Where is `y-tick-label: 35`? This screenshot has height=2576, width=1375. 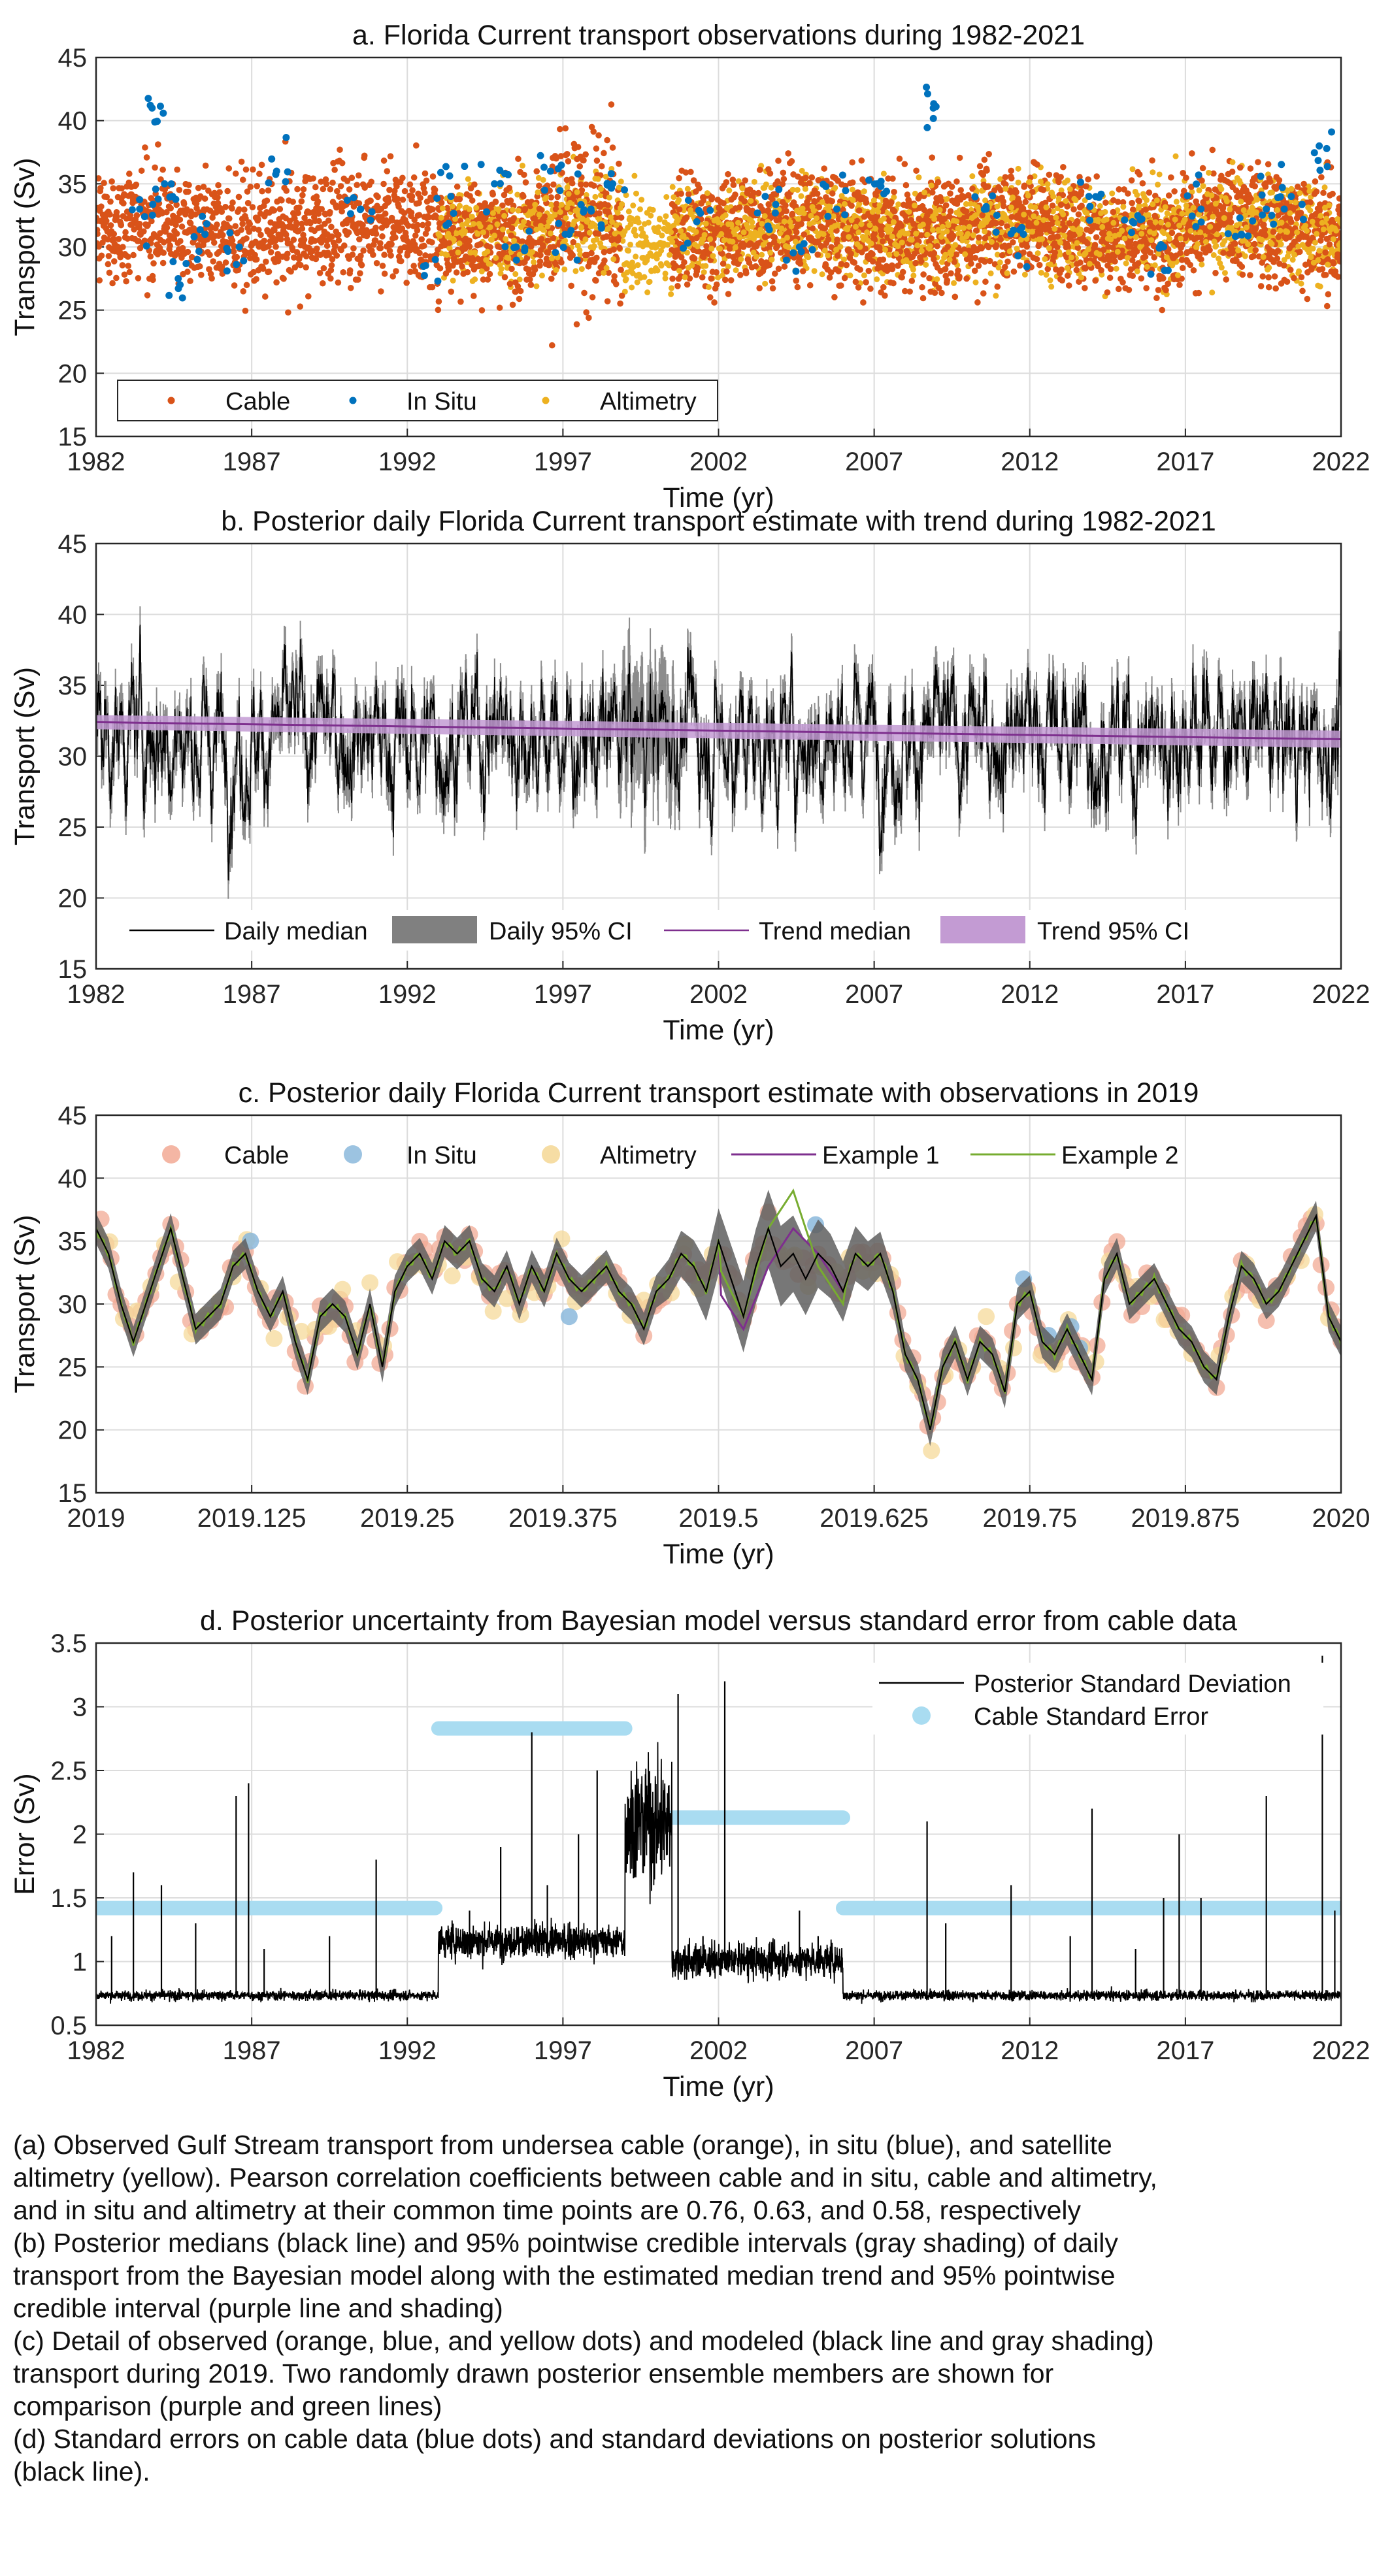
y-tick-label: 35 is located at coordinates (73, 184).